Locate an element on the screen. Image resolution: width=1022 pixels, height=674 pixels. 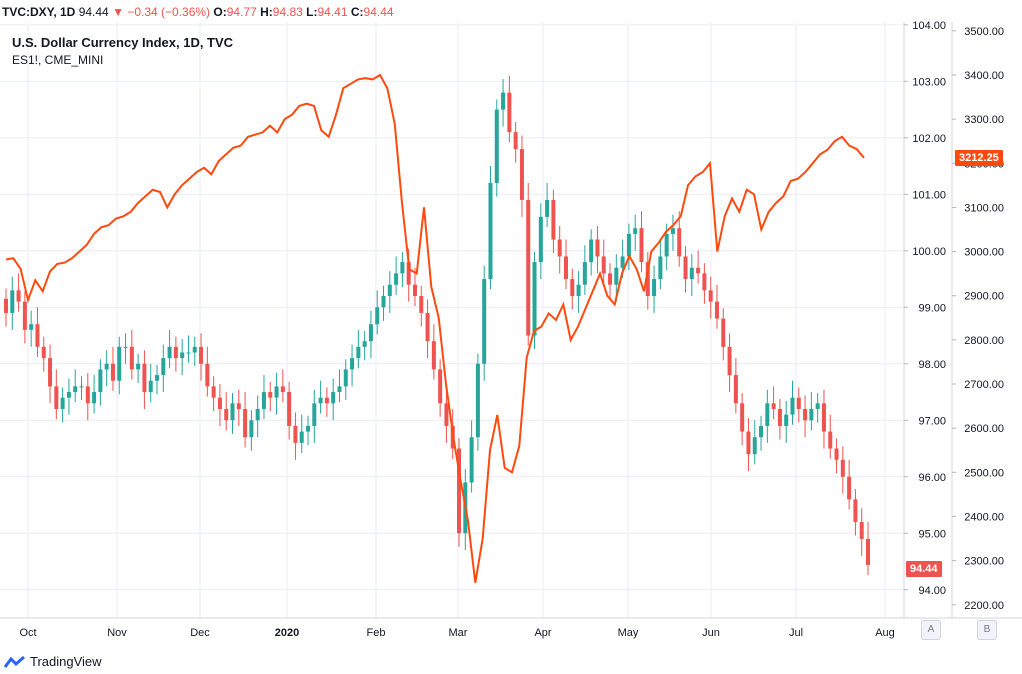
auto-scale-button: A is located at coordinates (931, 630).